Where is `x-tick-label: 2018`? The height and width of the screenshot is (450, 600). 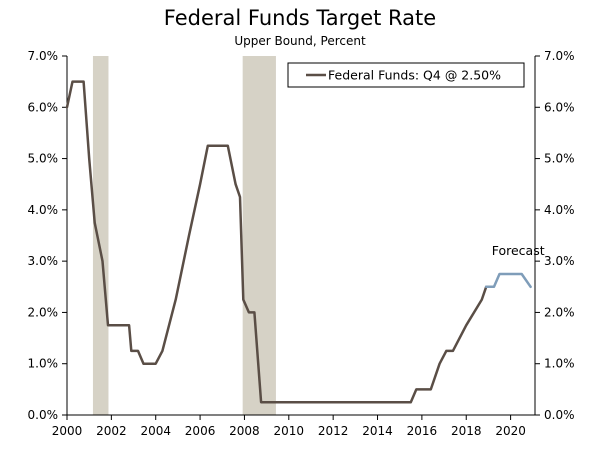
x-tick-label: 2018 is located at coordinates (466, 431).